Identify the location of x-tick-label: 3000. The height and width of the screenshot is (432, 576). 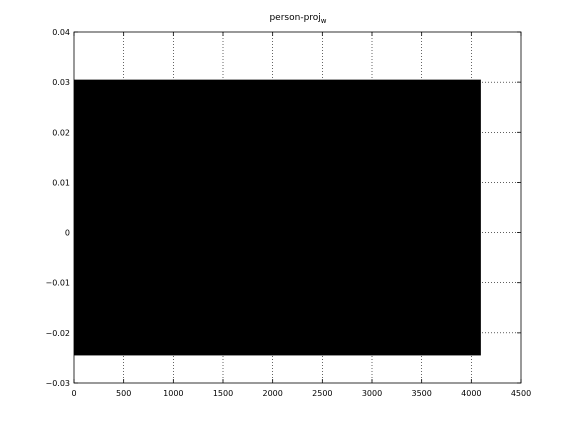
(372, 393).